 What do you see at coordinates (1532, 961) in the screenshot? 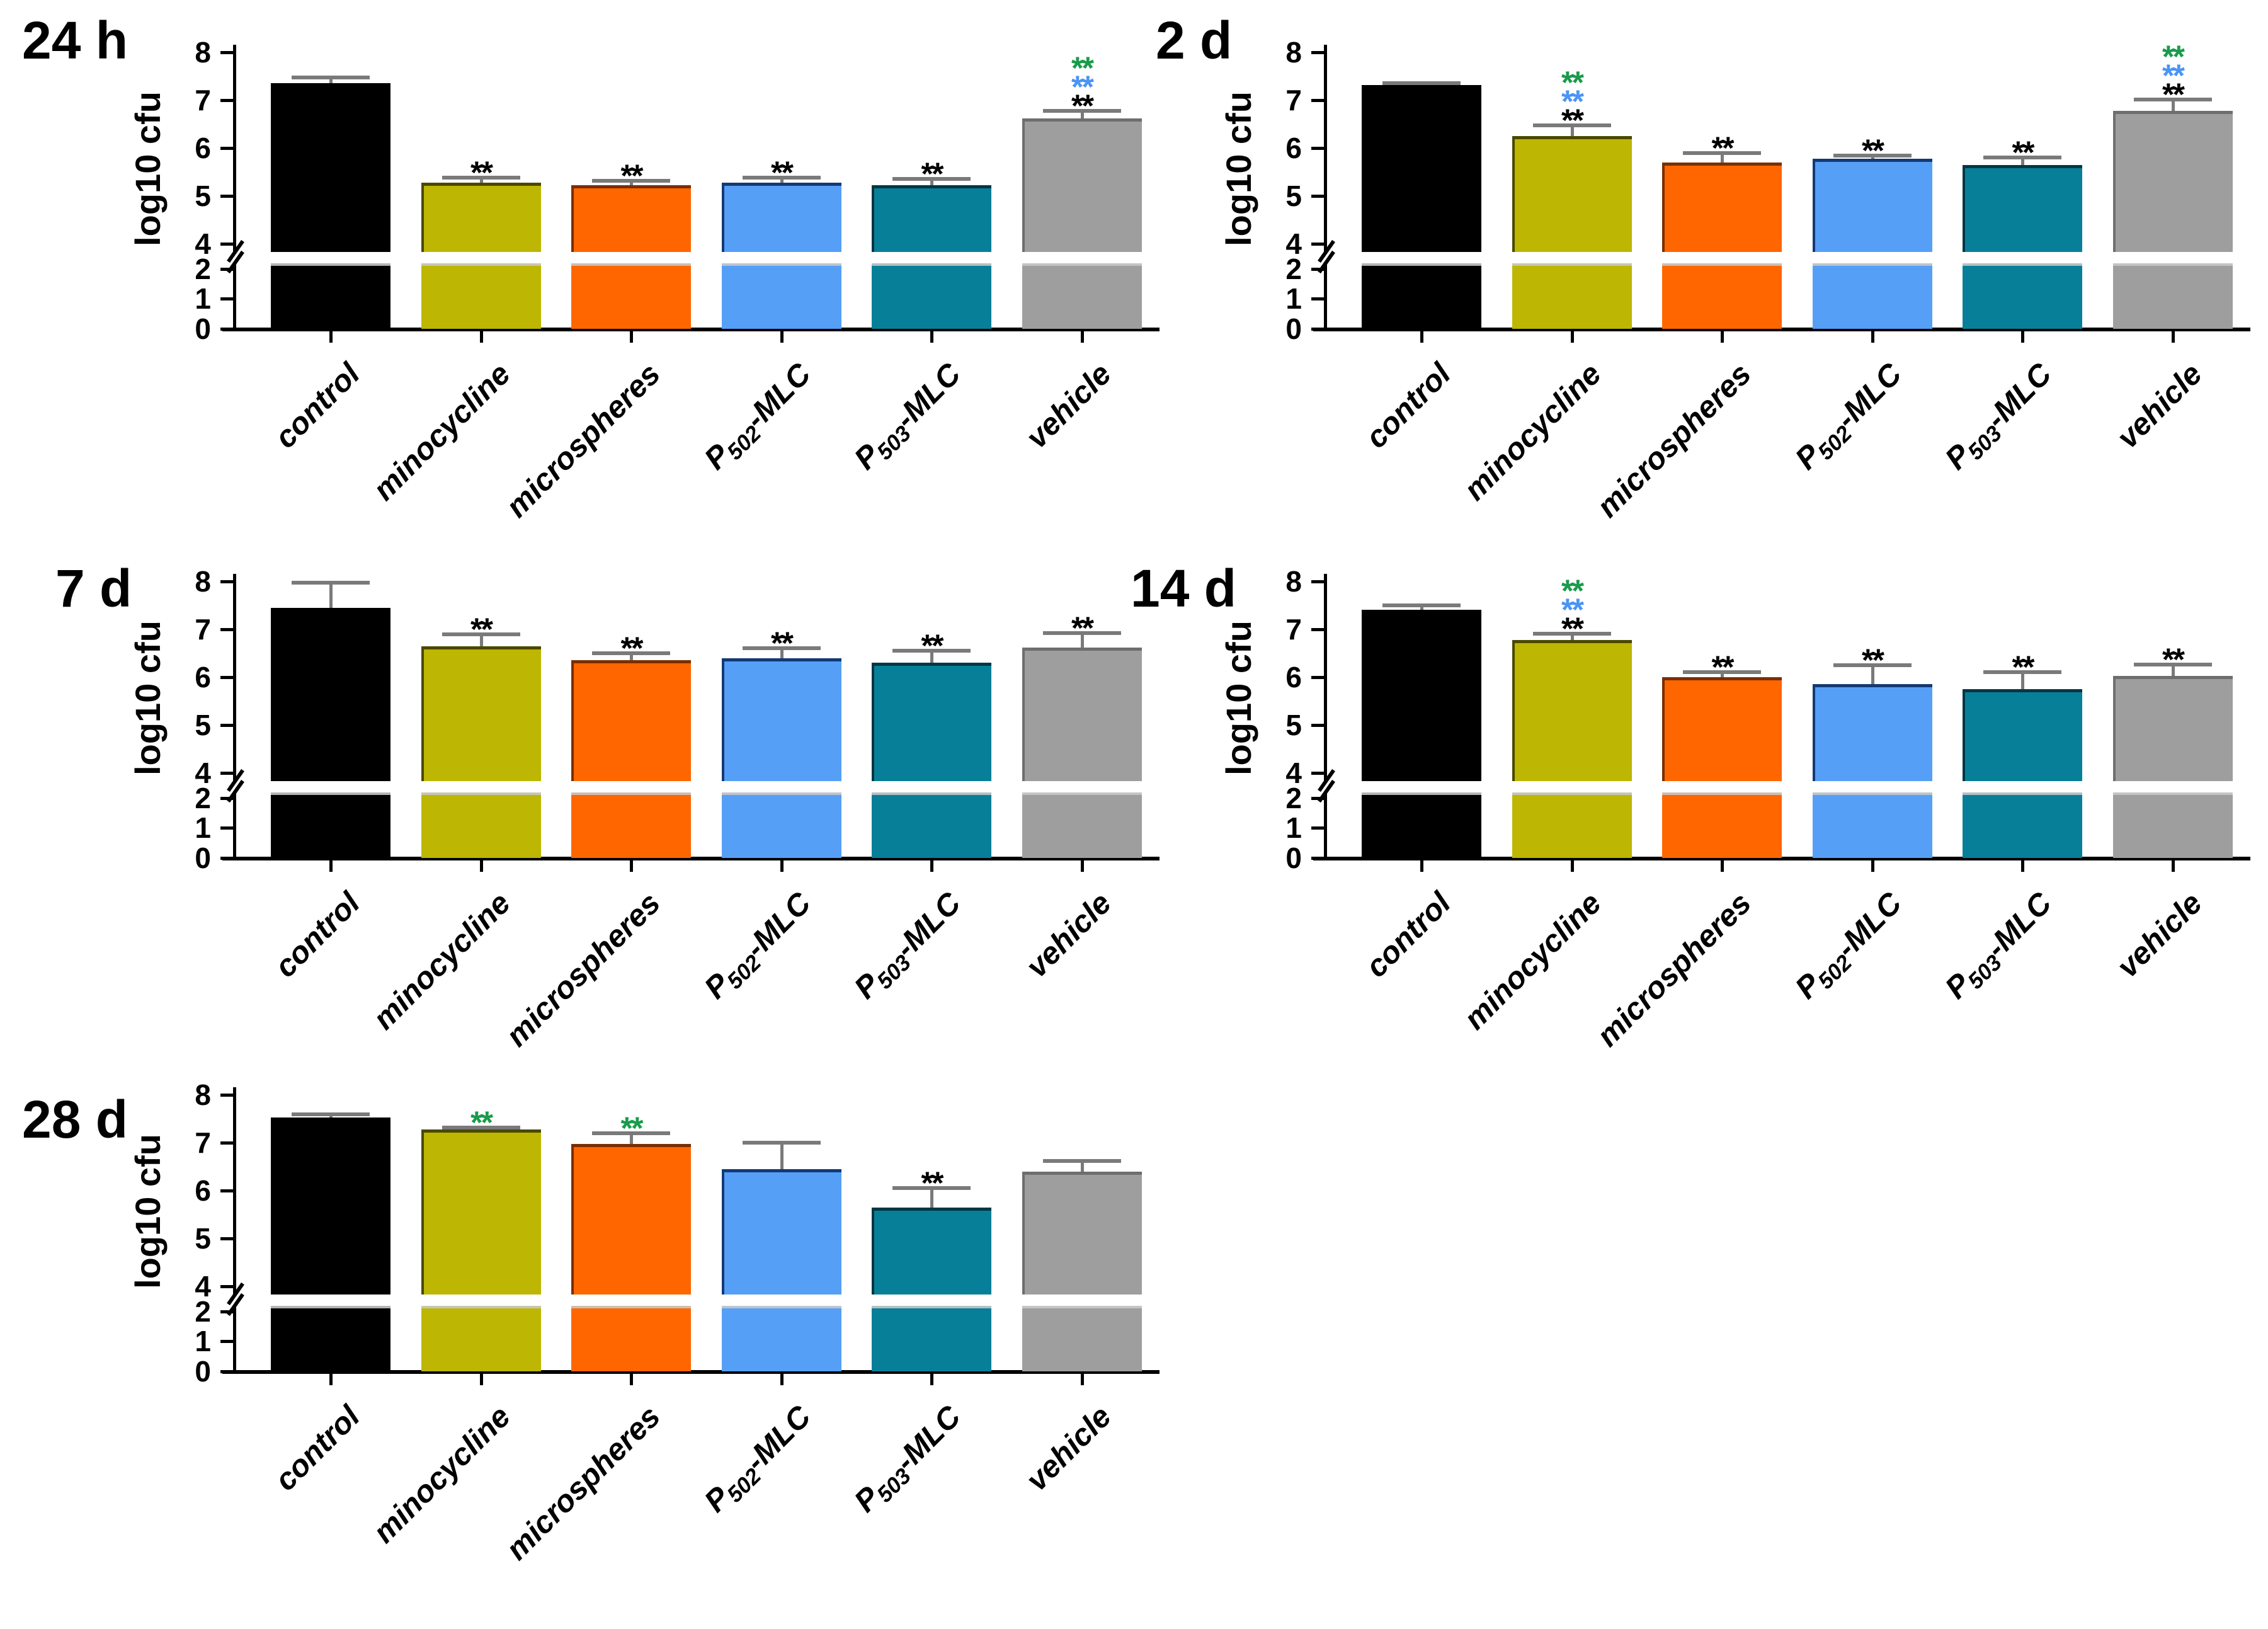
I see `x-label-minocycline: minocycline` at bounding box center [1532, 961].